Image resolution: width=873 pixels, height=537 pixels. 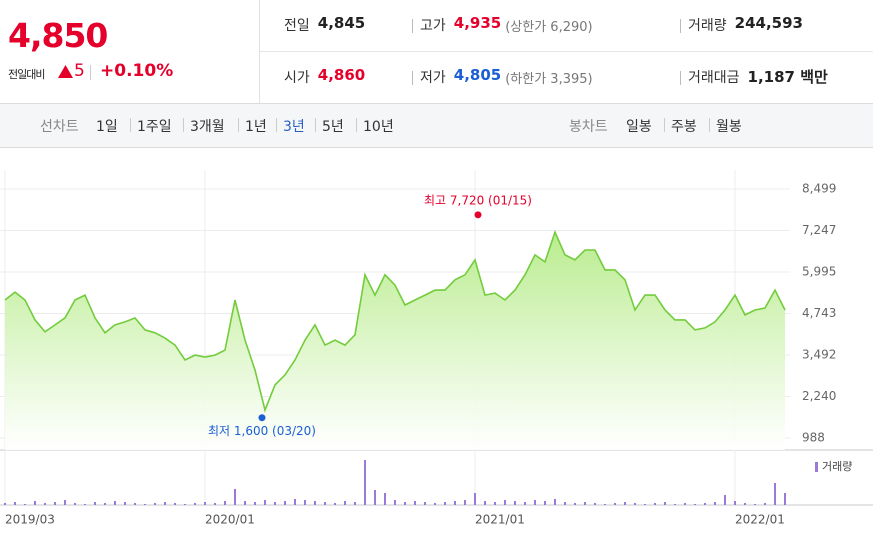 I want to click on period-tab: 1주일, so click(x=154, y=127).